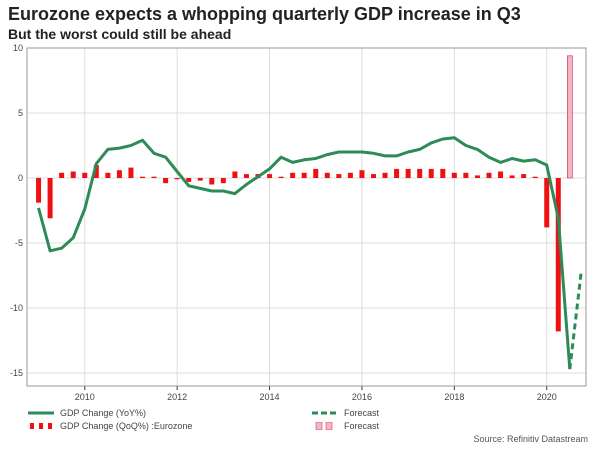  Describe the element at coordinates (20, 113) in the screenshot. I see `y-tick-label: 5` at that location.